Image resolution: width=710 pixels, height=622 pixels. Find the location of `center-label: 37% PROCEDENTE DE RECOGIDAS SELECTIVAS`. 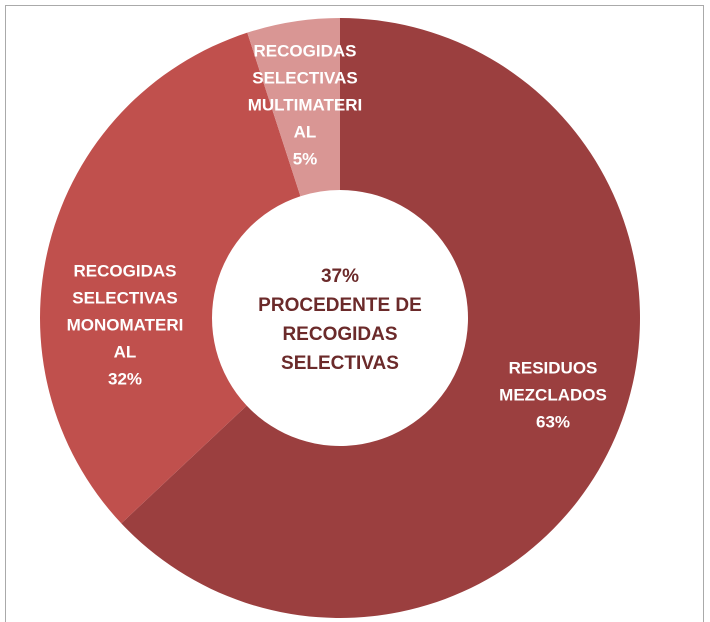

center-label: 37% PROCEDENTE DE RECOGIDAS SELECTIVAS is located at coordinates (340, 320).